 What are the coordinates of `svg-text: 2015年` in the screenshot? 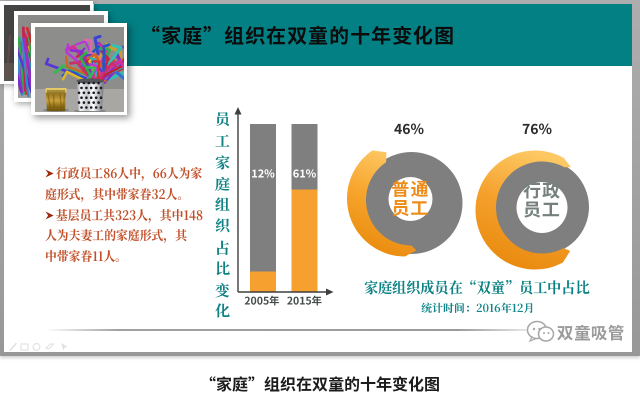 It's located at (304, 301).